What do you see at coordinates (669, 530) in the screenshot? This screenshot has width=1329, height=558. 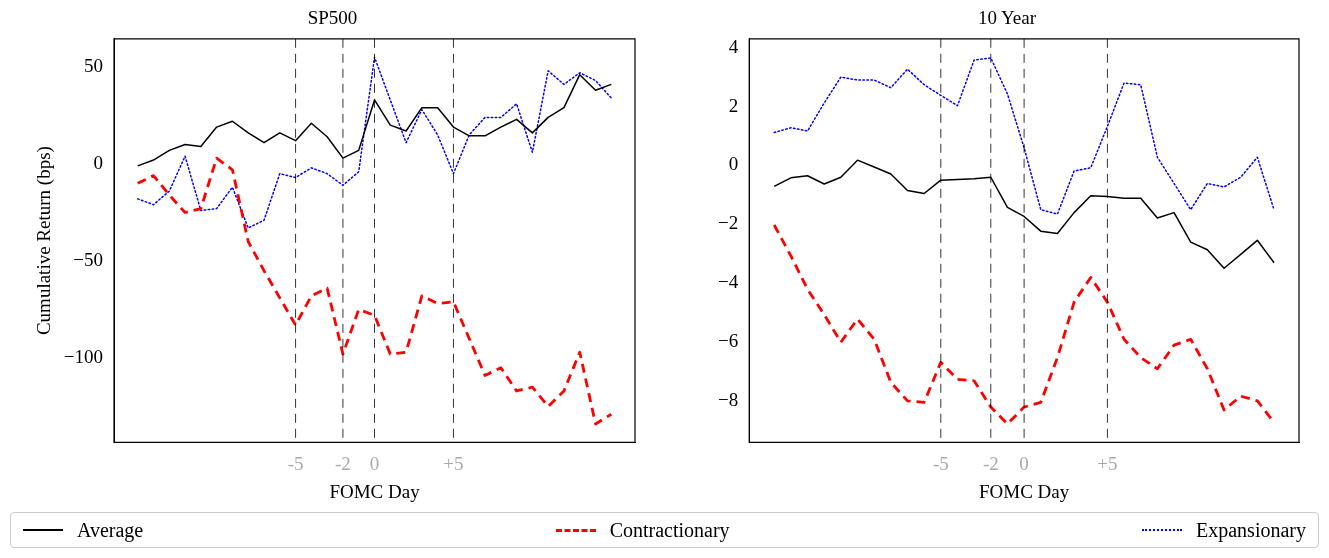 I see `legend-label: Contractionary` at bounding box center [669, 530].